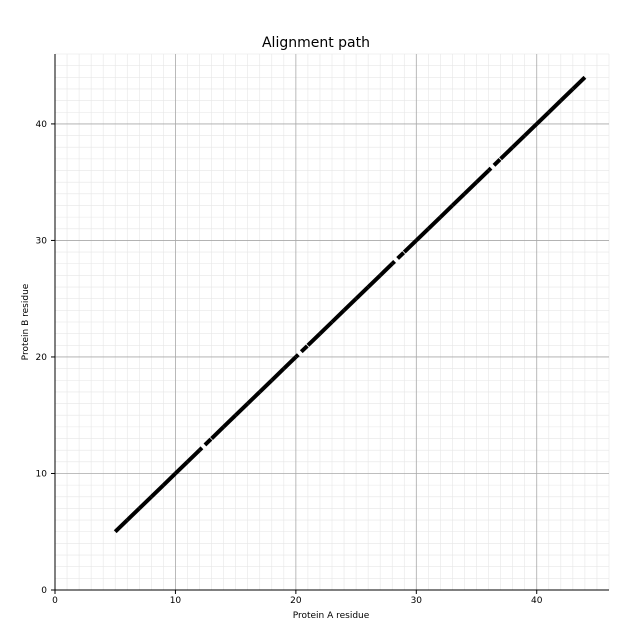  I want to click on y-axis-ticks: 0 10 20 30 40, so click(45, 358).